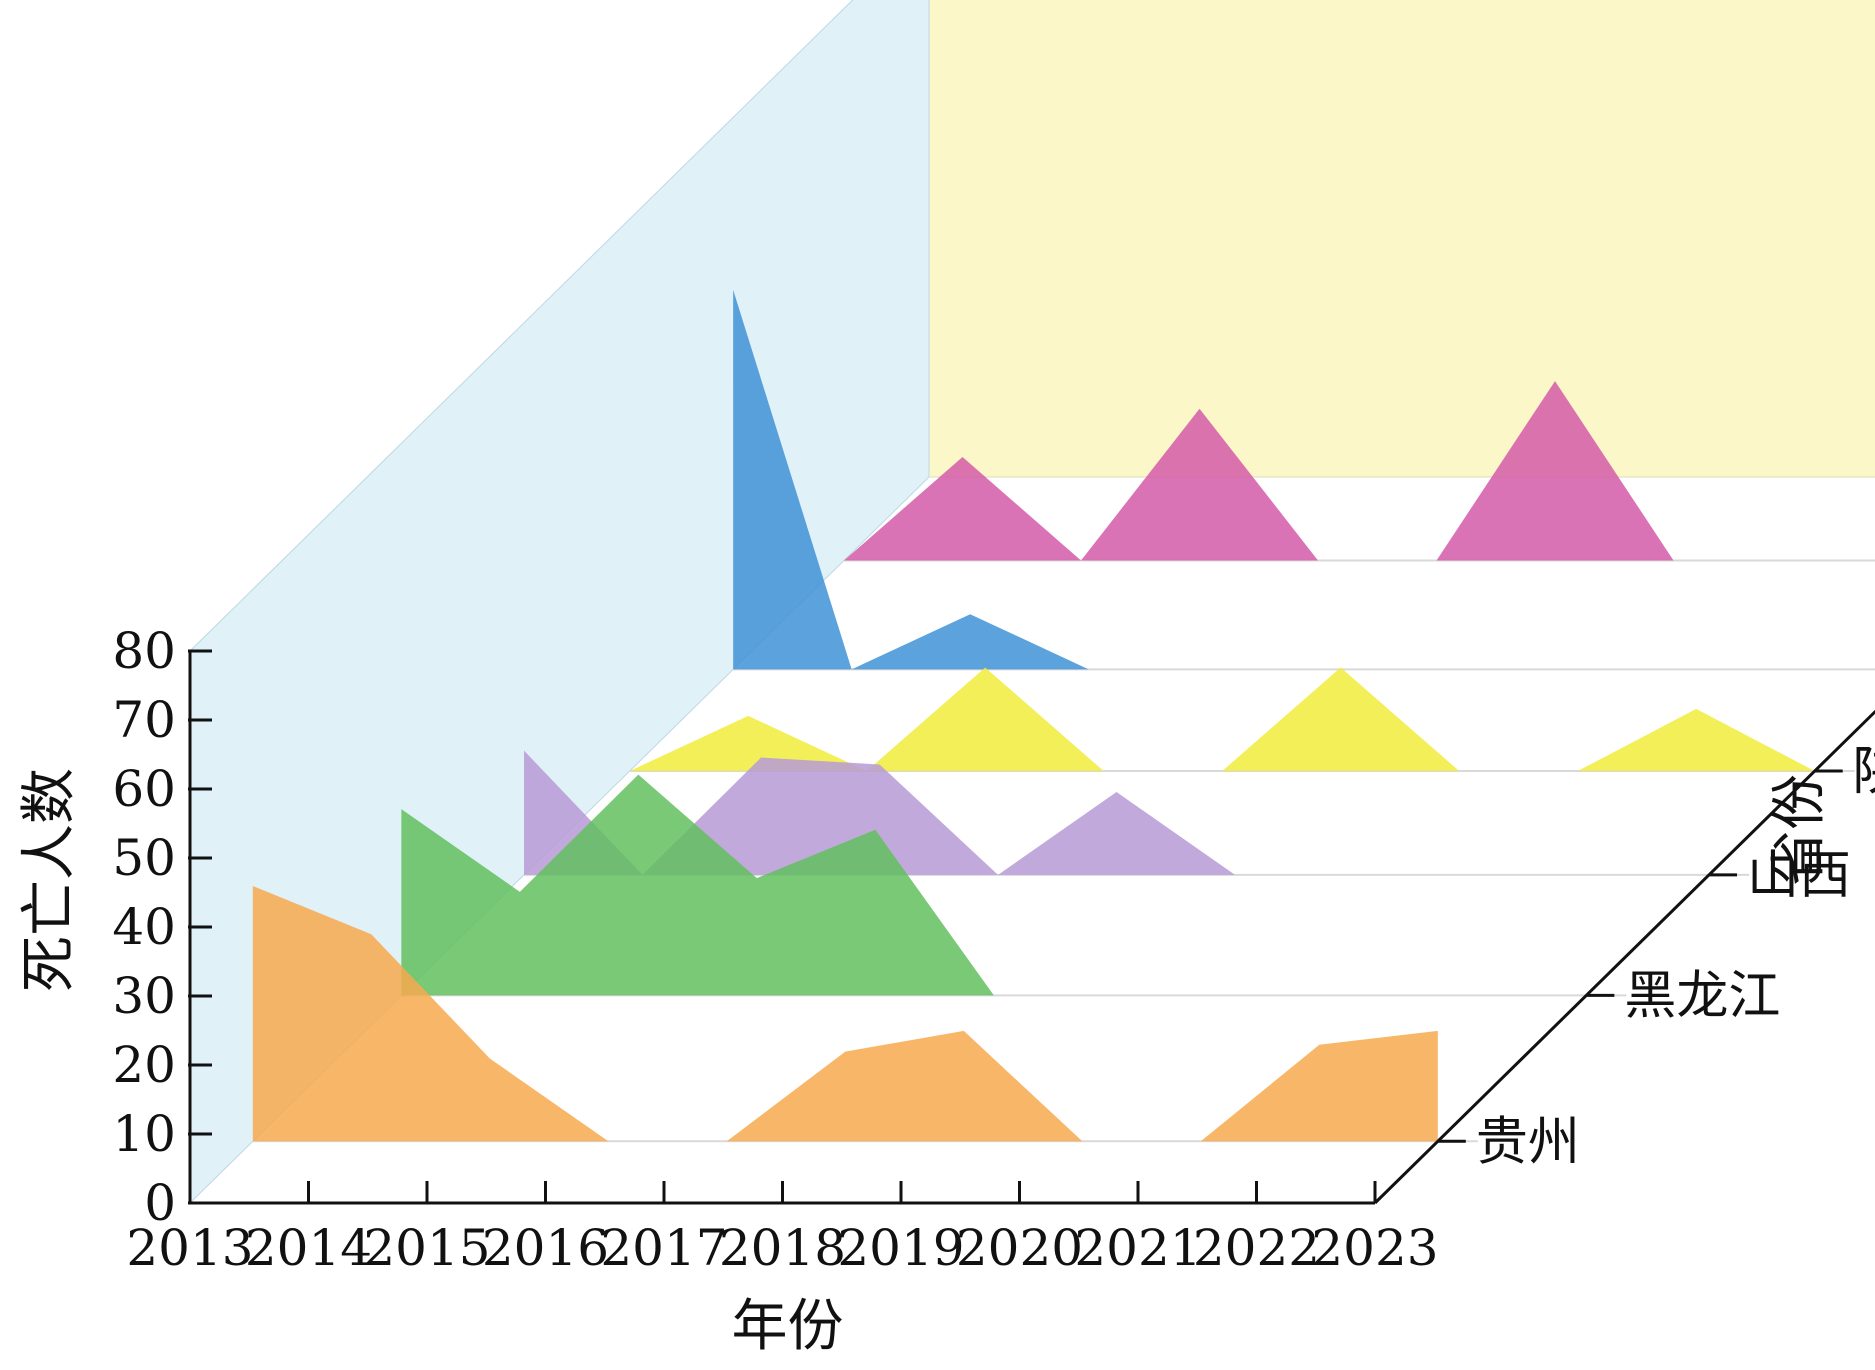  Describe the element at coordinates (144, 1134) in the screenshot. I see `y-tick-label: 10` at that location.